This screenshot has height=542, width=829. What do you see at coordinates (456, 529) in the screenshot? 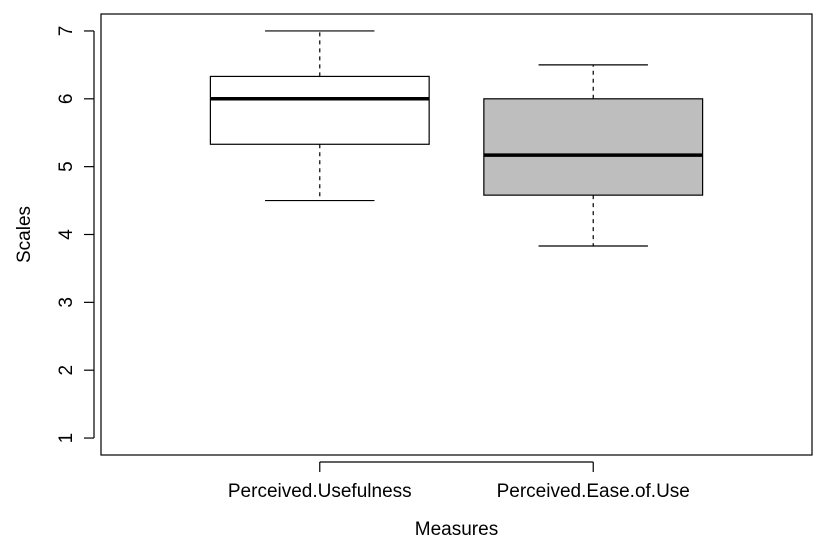
I see `x-axis-title: Measures` at bounding box center [456, 529].